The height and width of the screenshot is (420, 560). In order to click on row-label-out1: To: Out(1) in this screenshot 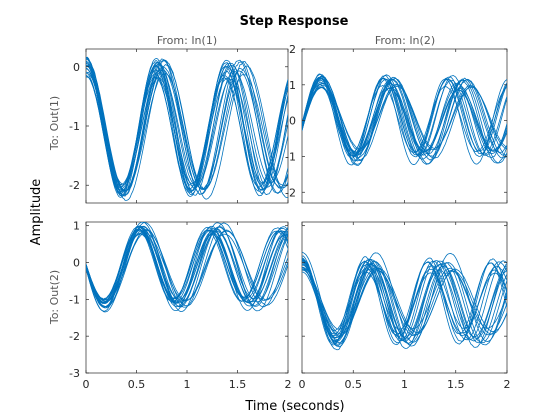, I will do `click(54, 123)`.